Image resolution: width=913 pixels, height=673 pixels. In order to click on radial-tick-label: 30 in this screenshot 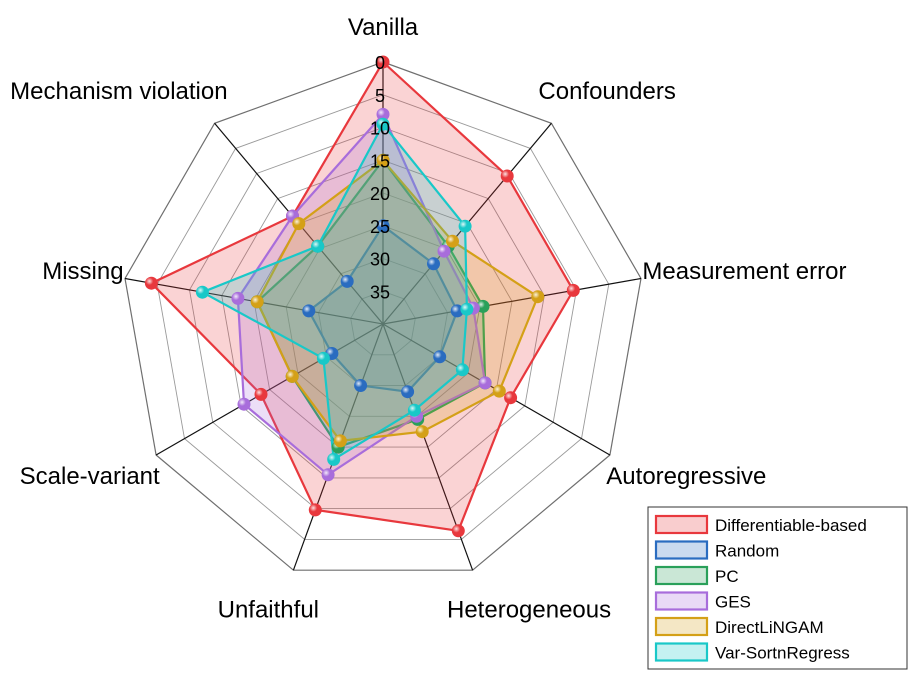, I will do `click(380, 260)`.